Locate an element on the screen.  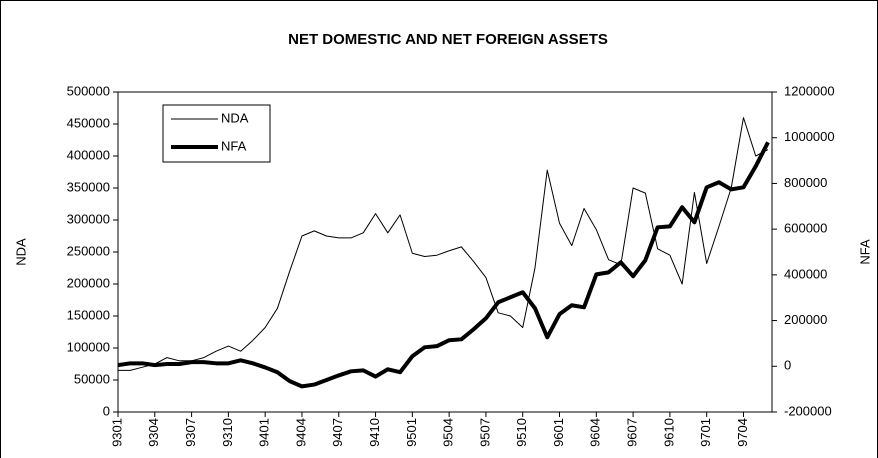
y-tick-label: 250000 is located at coordinates (88, 250).